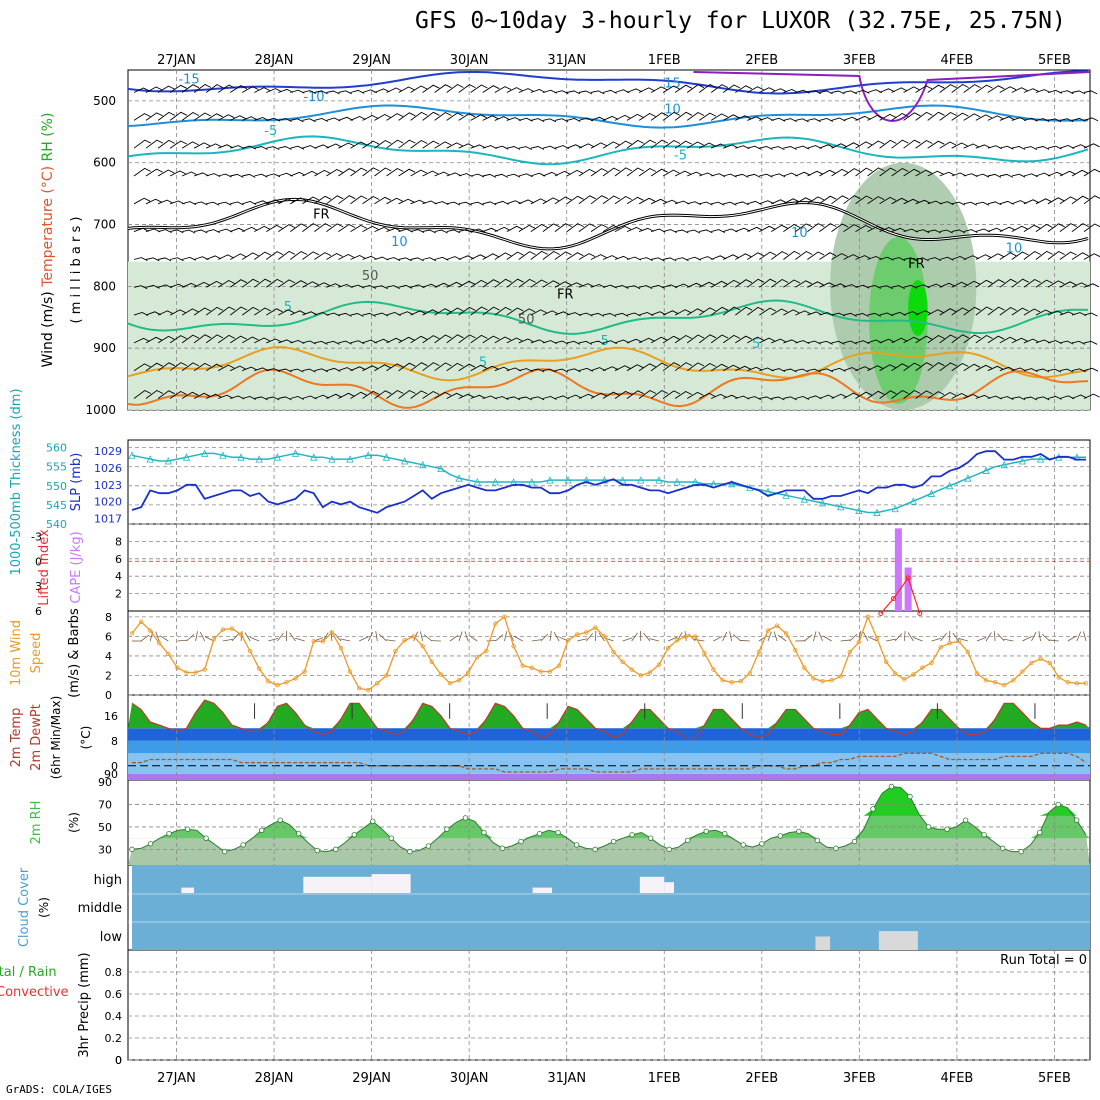  Describe the element at coordinates (108, 451) in the screenshot. I see `slp-tick-4: 1029` at that location.